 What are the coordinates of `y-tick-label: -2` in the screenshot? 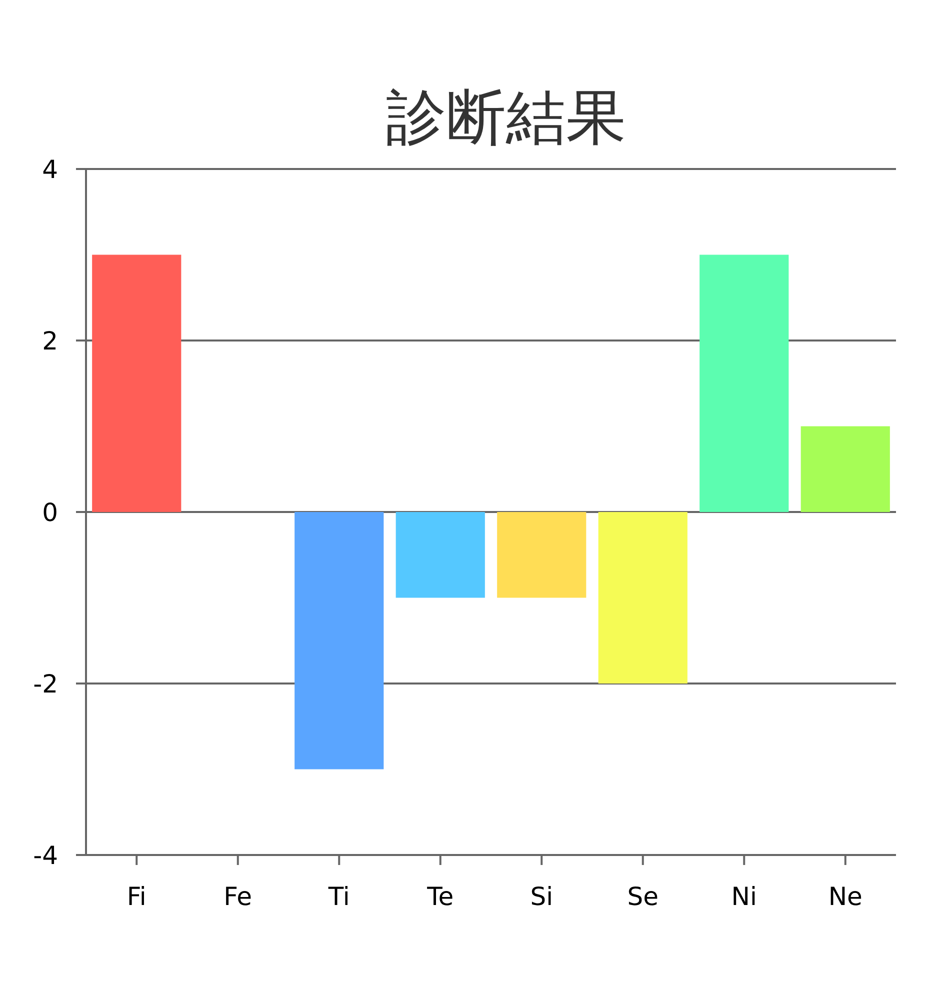 It's located at (45, 684).